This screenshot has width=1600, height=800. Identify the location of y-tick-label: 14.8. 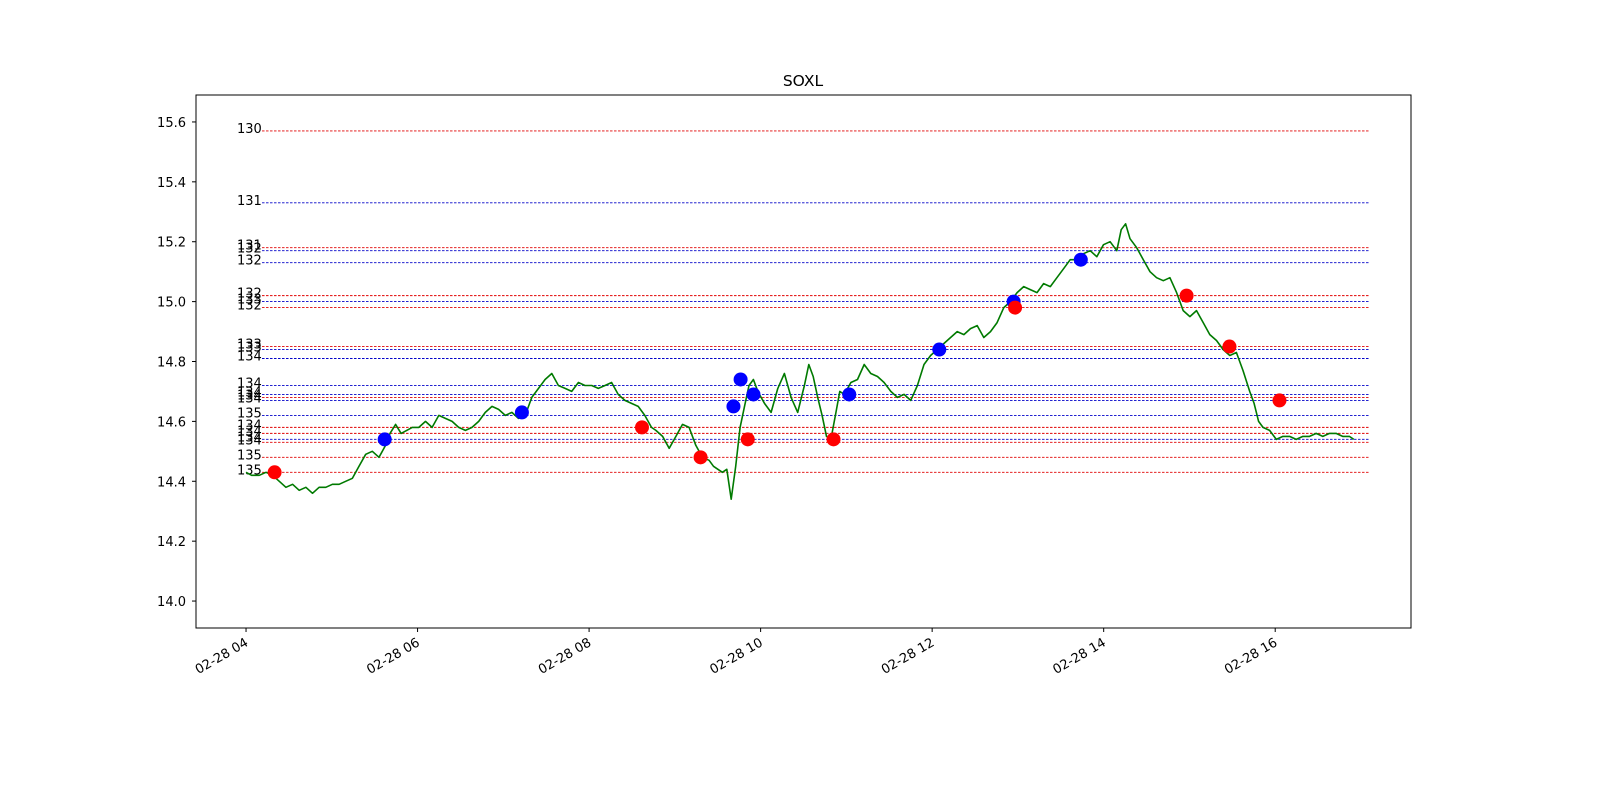
(171, 363).